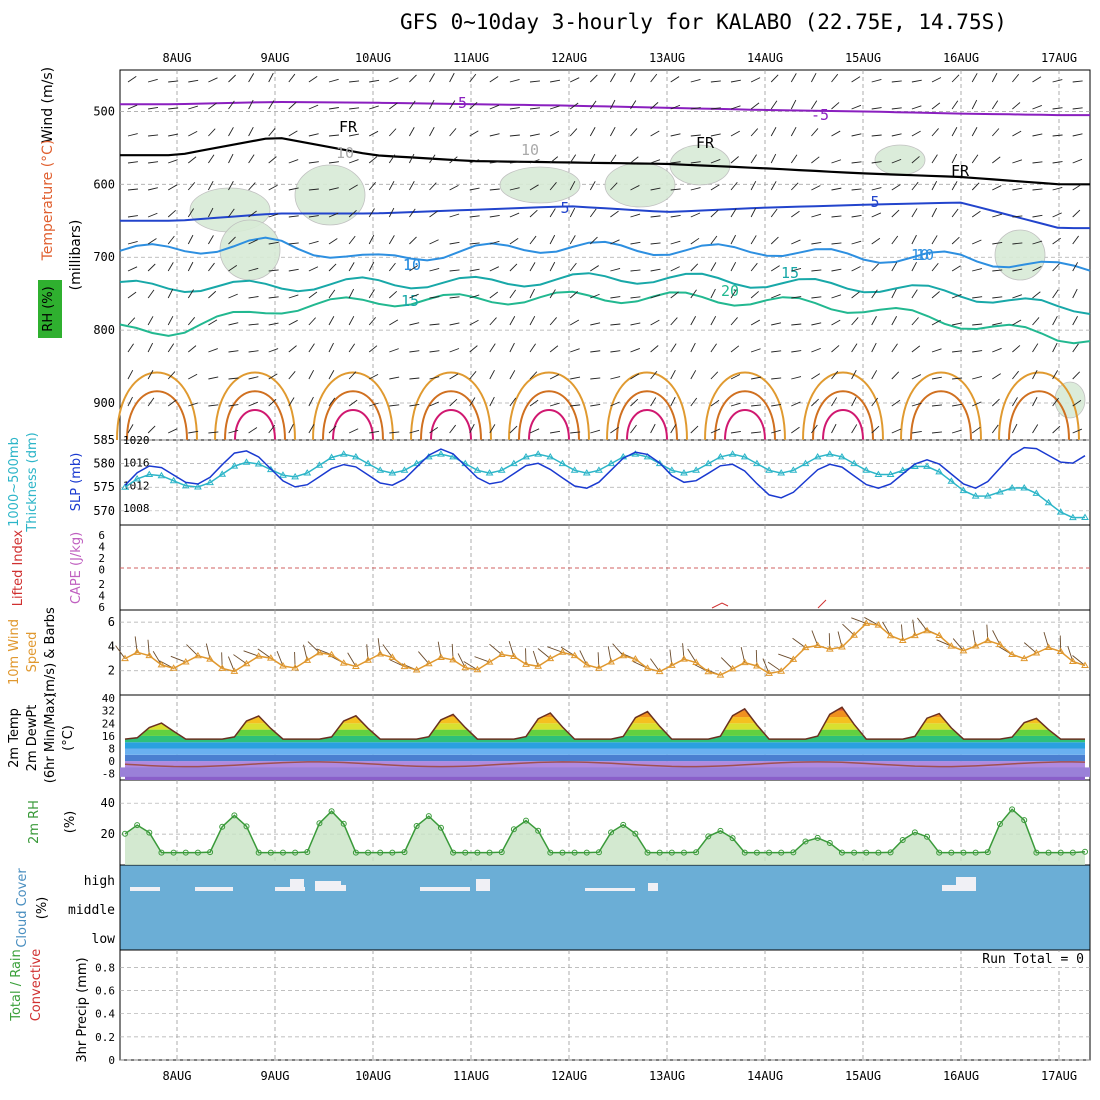  What do you see at coordinates (14, 738) in the screenshot?
I see `ylabel-2m-temp: 2m Temp` at bounding box center [14, 738].